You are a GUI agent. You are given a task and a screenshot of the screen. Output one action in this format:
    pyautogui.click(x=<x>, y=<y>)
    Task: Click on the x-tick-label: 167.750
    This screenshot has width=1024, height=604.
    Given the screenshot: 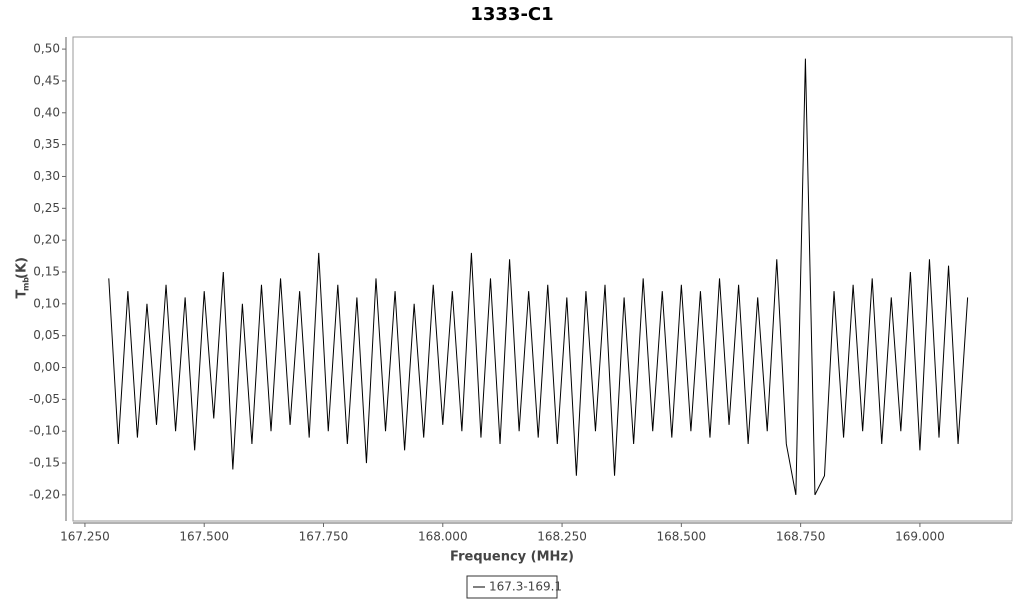 What is the action you would take?
    pyautogui.click(x=324, y=537)
    